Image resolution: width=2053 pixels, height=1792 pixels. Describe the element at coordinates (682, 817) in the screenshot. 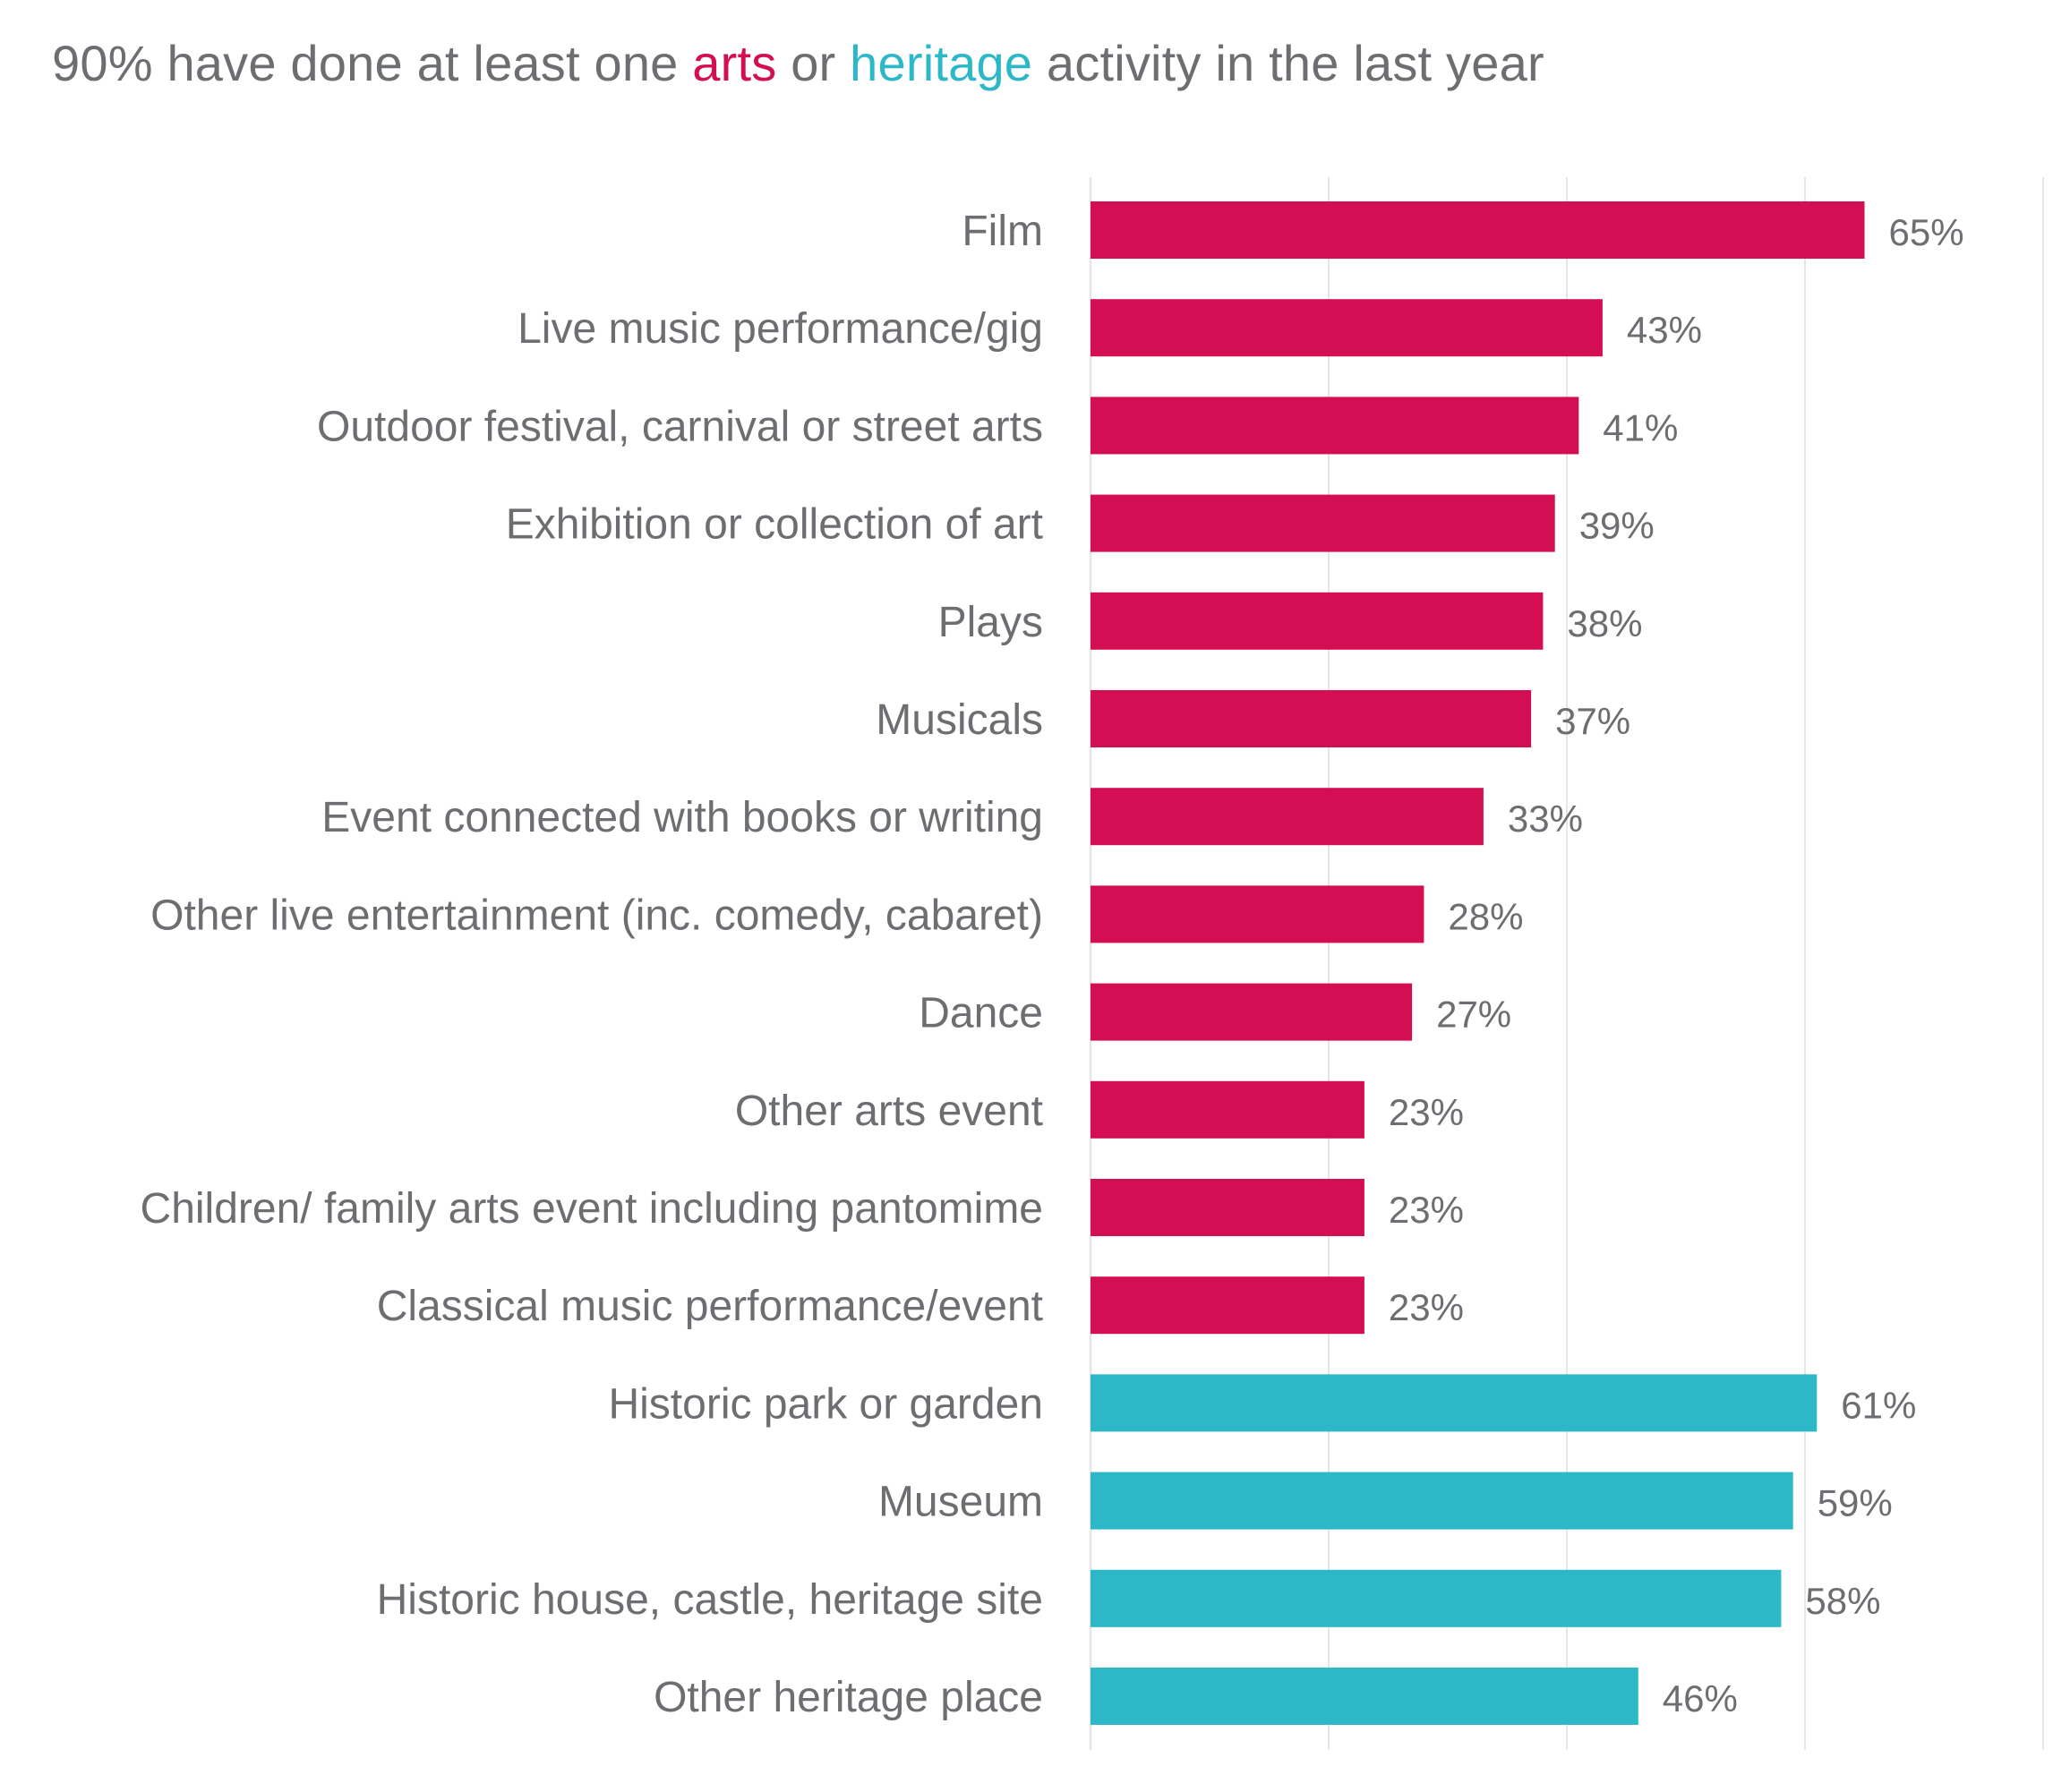

I see `category-label: Event connected with books or writing` at that location.